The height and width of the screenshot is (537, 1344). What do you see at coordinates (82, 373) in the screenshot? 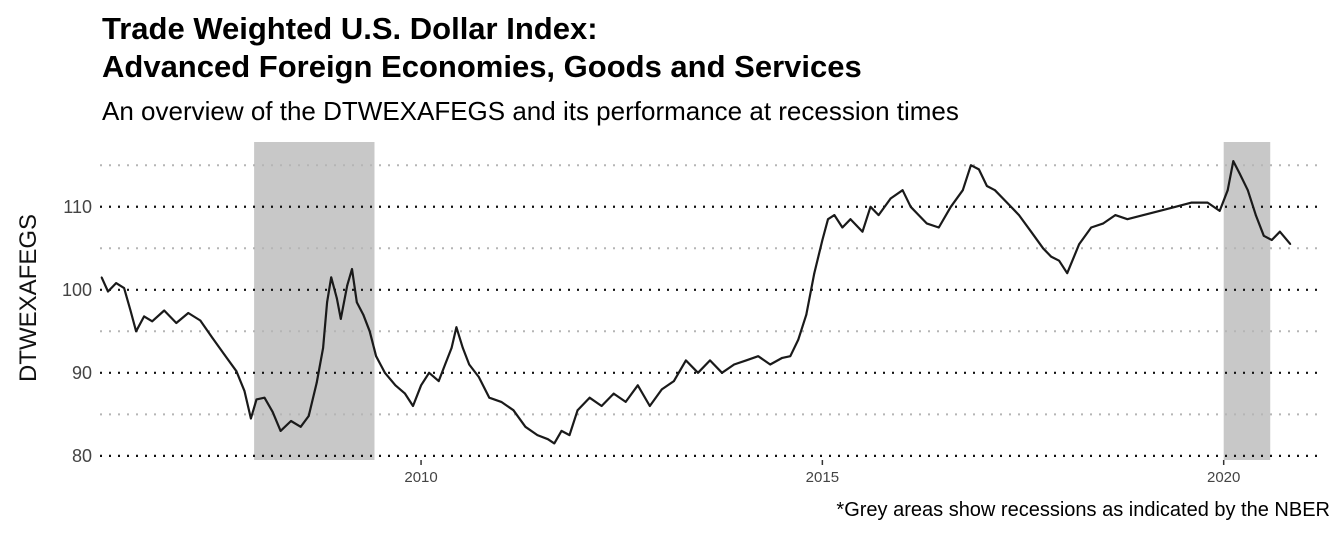
I see `y-tick-label-90: 90` at bounding box center [82, 373].